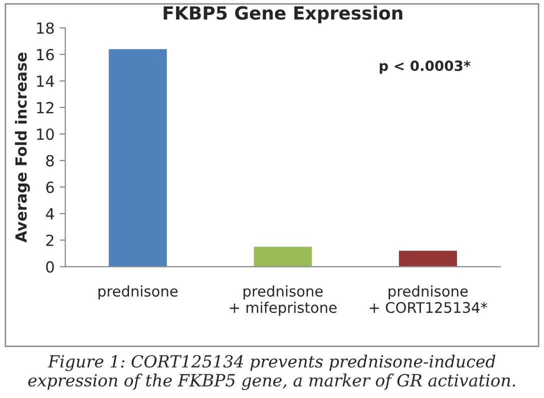 This screenshot has width=544, height=398. What do you see at coordinates (45, 108) in the screenshot?
I see `y-tick-label: 12` at bounding box center [45, 108].